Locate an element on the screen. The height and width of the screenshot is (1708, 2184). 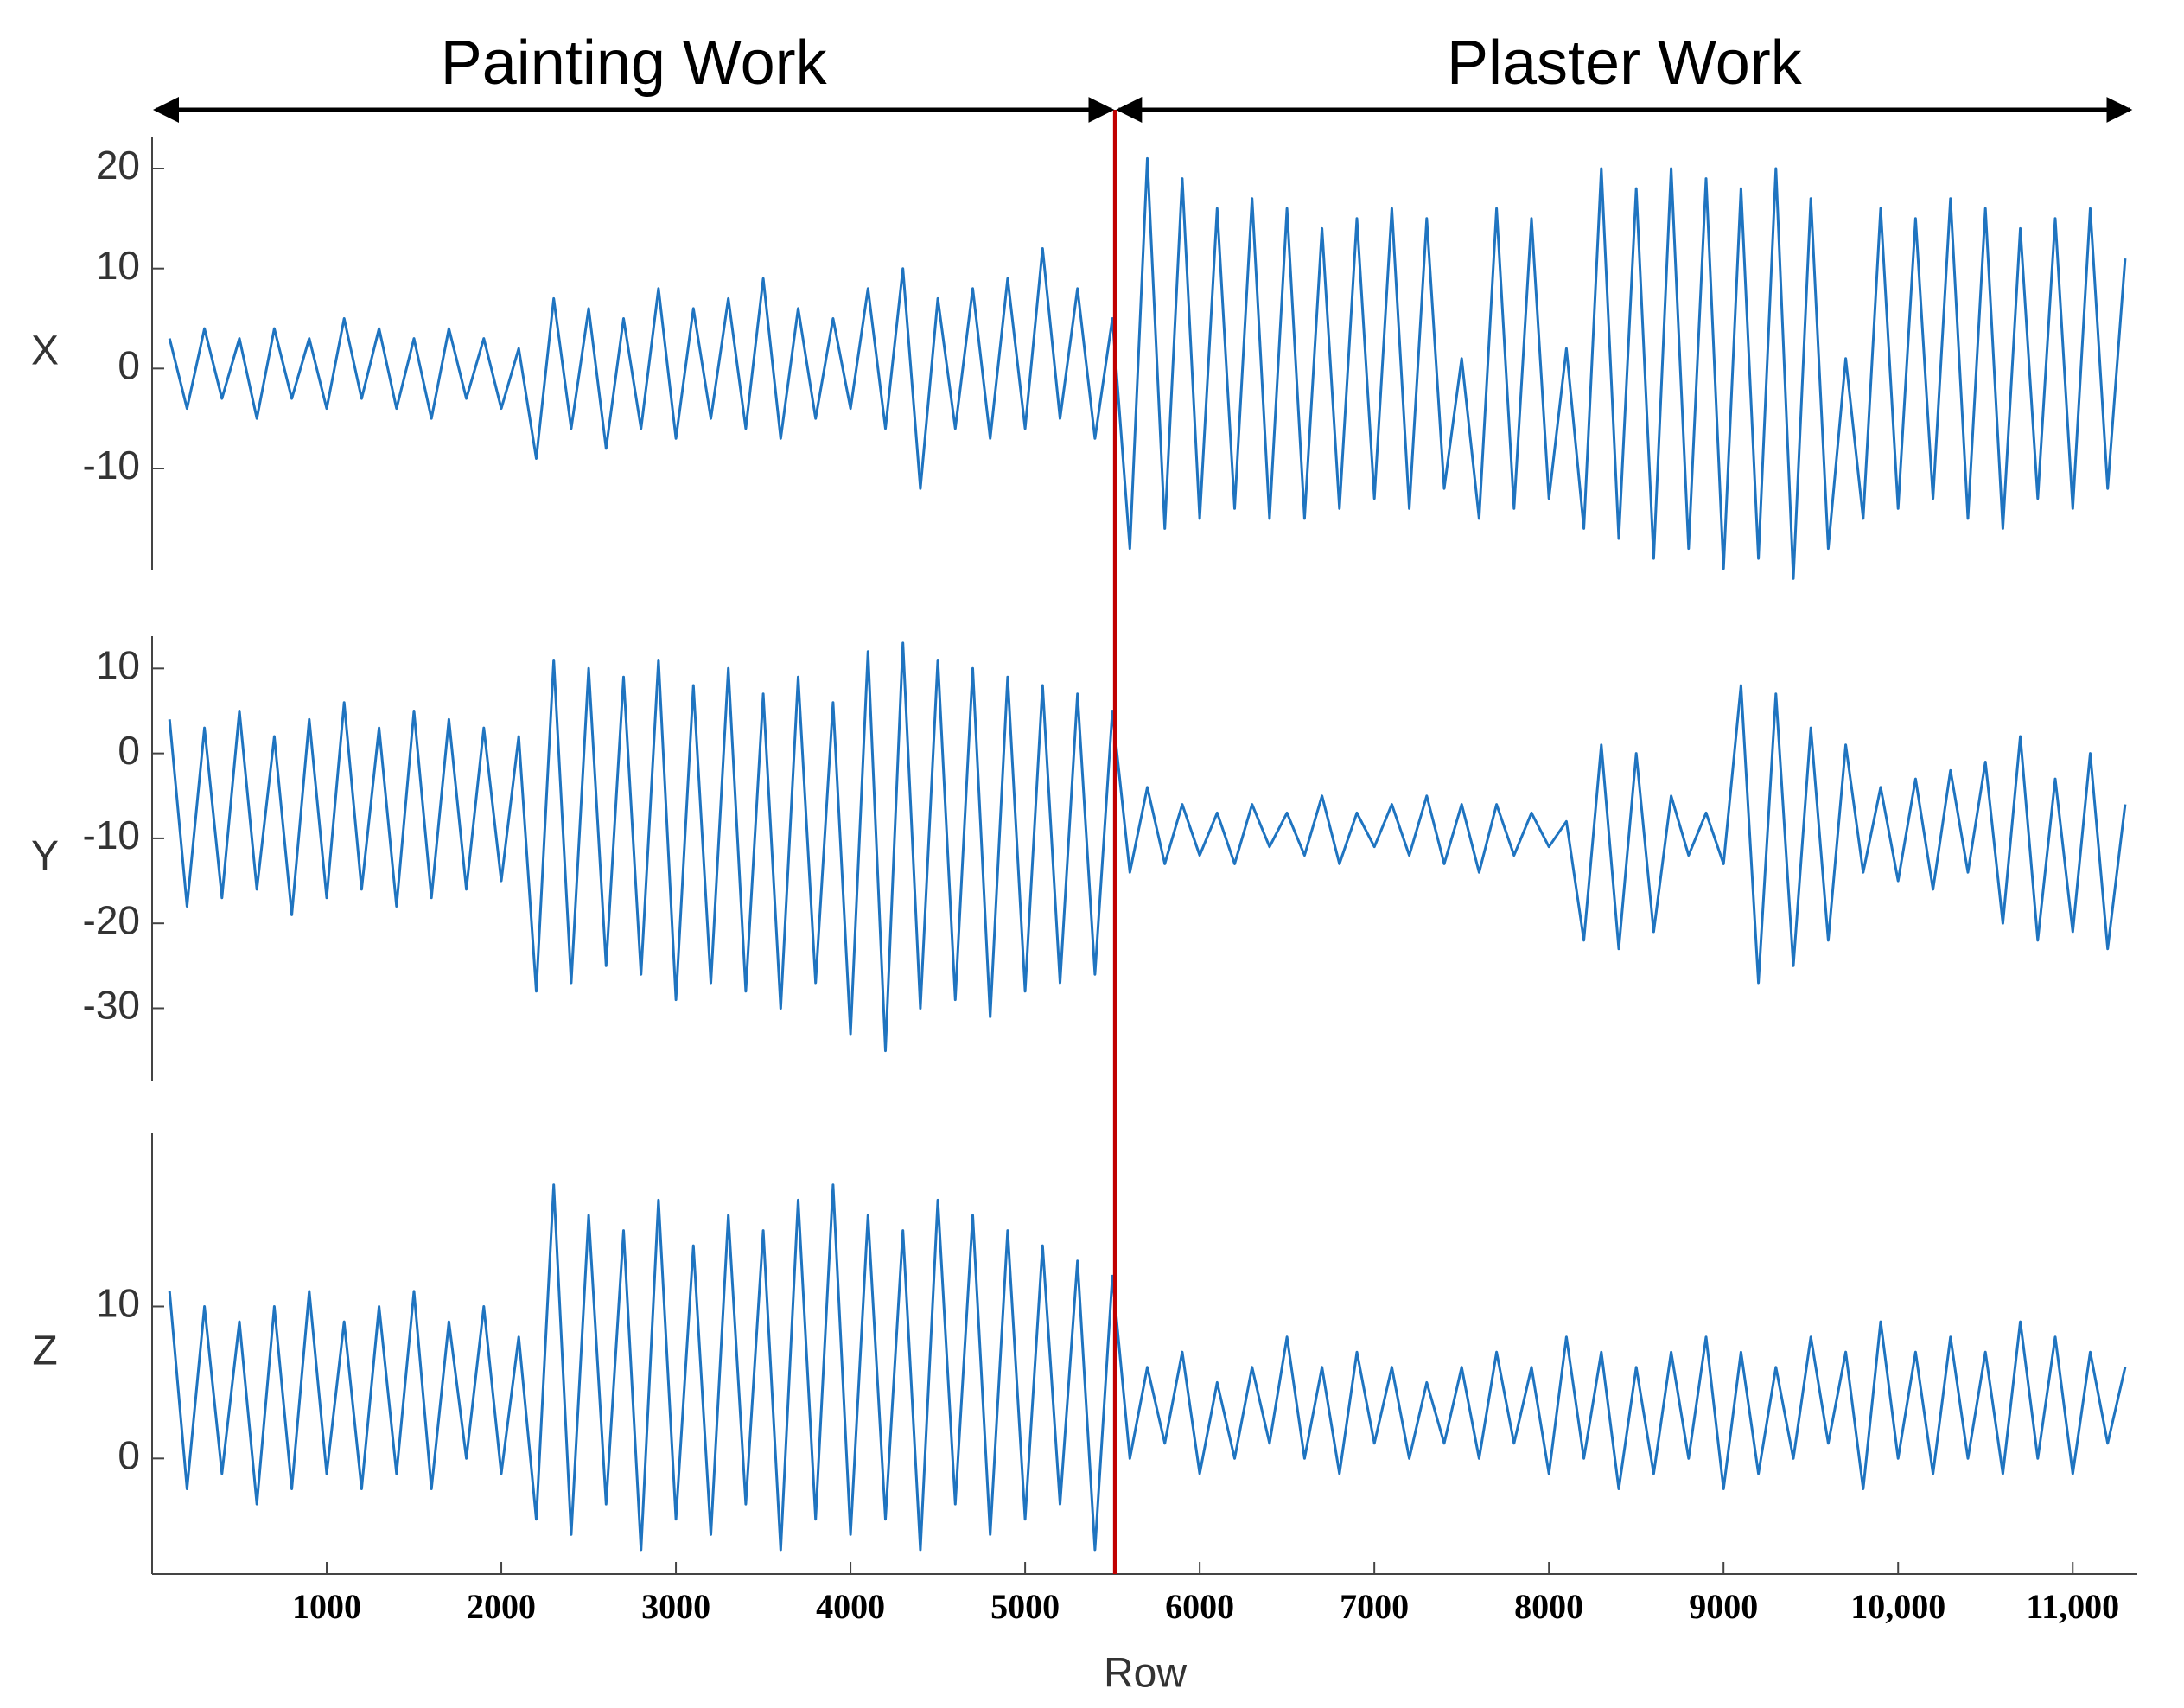
x-tick-label: 5000 is located at coordinates (1025, 1606).